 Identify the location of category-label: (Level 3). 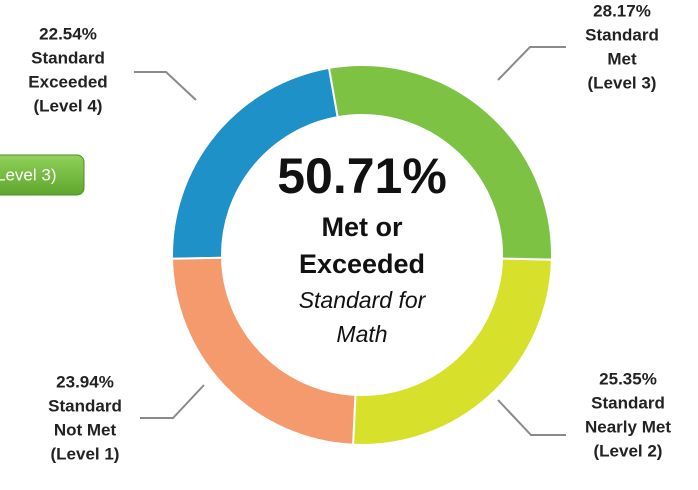
(622, 82).